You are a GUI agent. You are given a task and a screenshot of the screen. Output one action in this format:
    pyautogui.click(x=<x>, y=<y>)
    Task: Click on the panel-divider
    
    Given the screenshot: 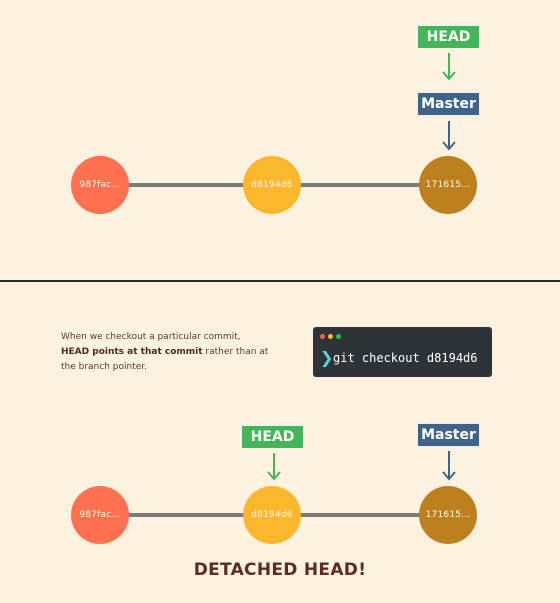 What is the action you would take?
    pyautogui.click(x=280, y=281)
    